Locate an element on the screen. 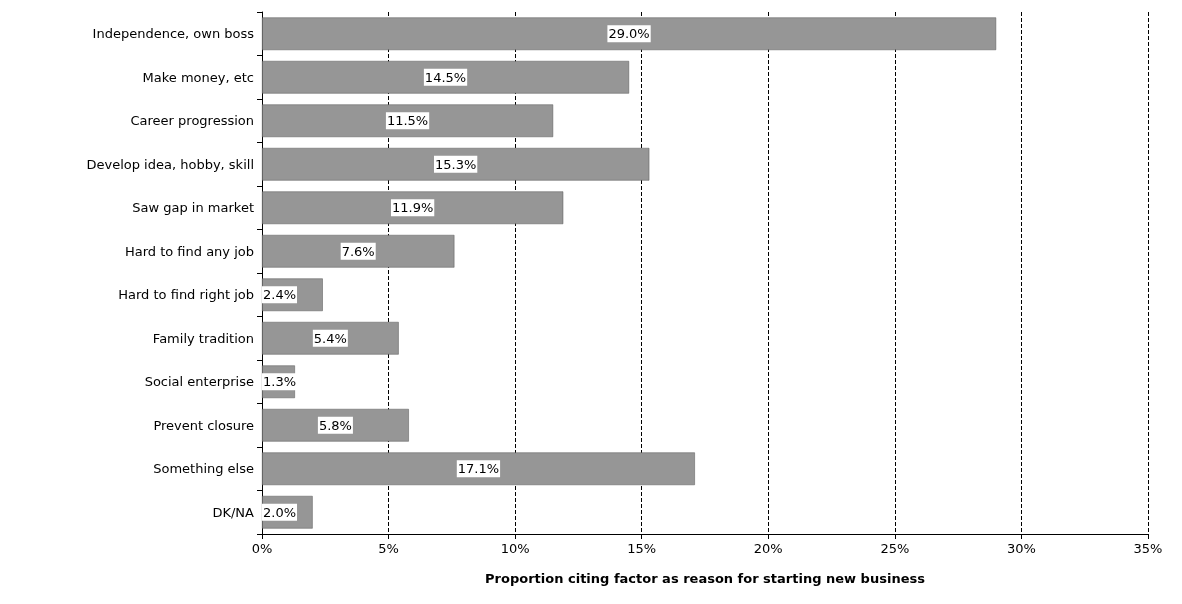 The width and height of the screenshot is (1182, 604). y-tick-label: Saw gap in market is located at coordinates (193, 208).